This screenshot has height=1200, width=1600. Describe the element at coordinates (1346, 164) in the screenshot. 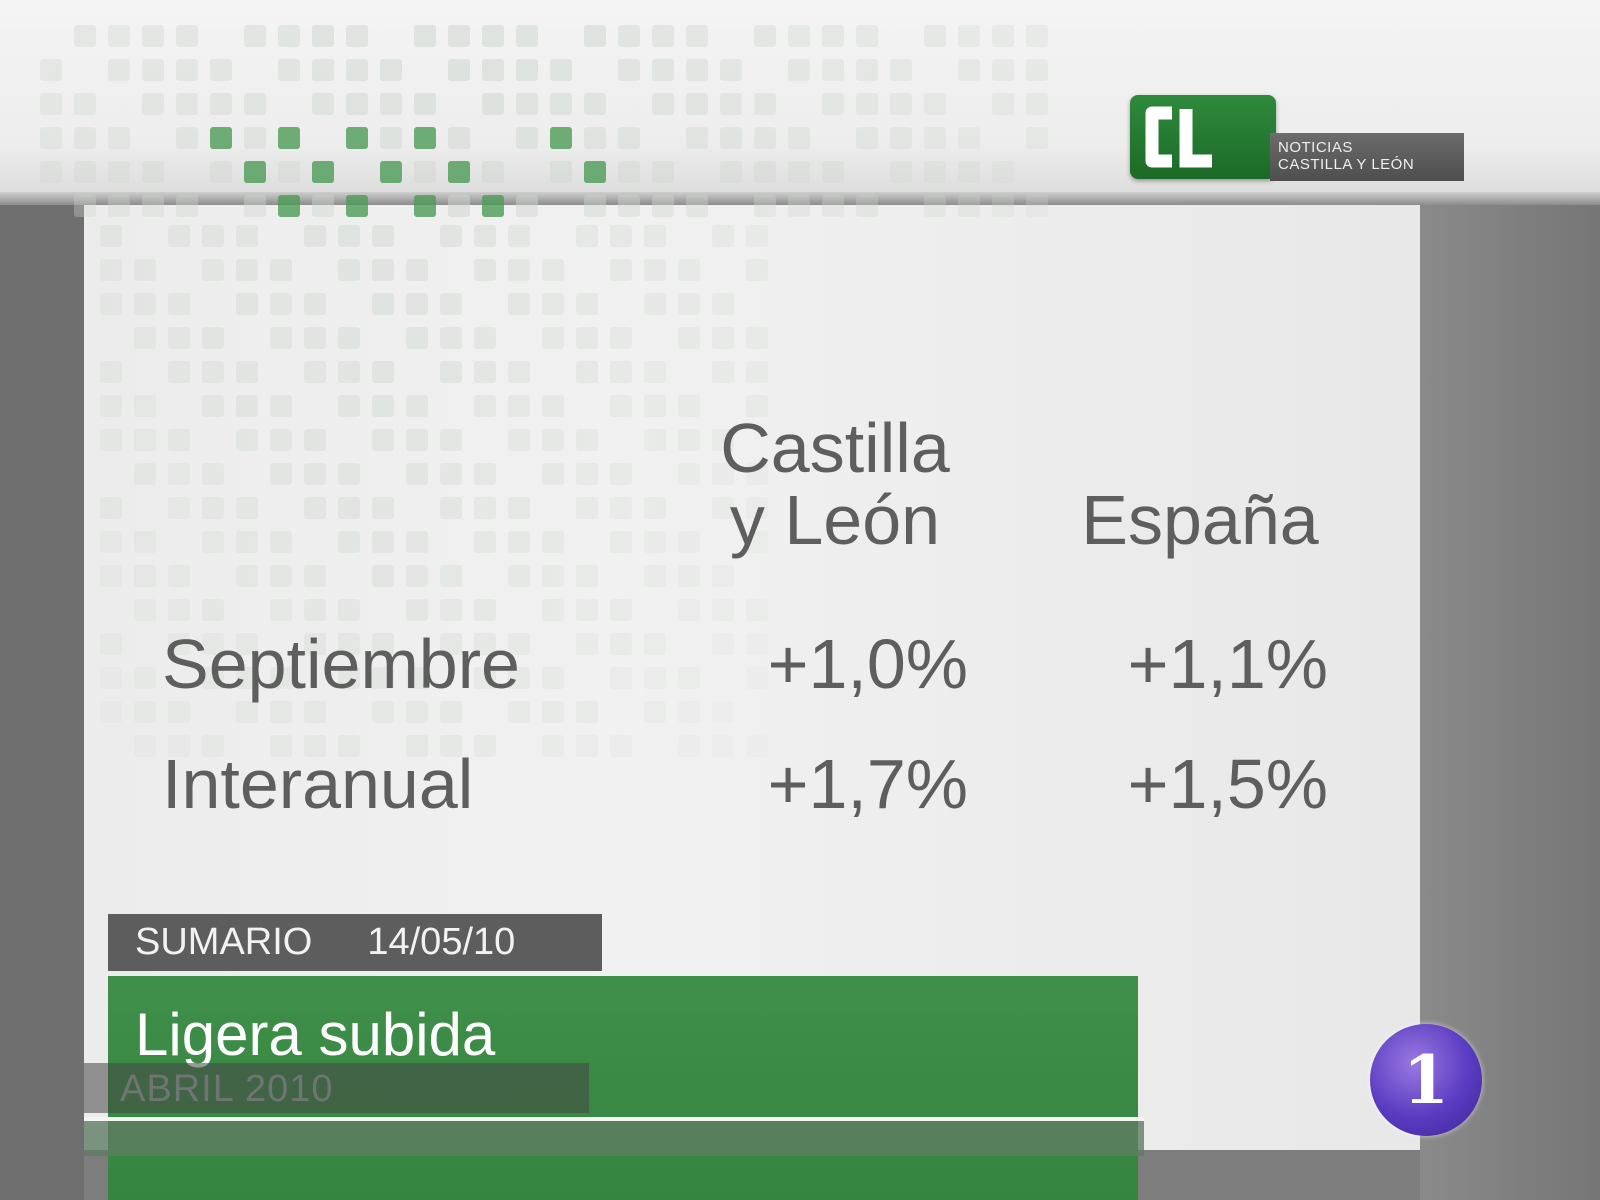

I see `channel-name-line2: CASTILLA Y LEÓN` at that location.